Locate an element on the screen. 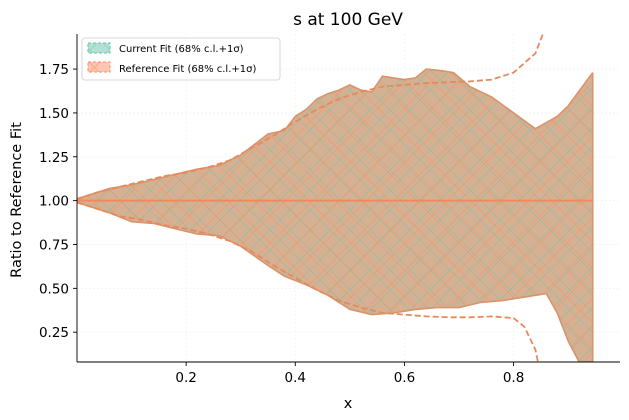 The width and height of the screenshot is (629, 420). x-tick-label-3: 0.8 is located at coordinates (513, 378).